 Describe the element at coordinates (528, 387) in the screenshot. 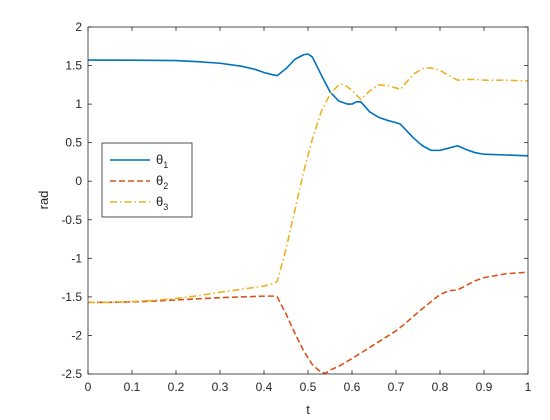

I see `x-tick-label: 1` at that location.